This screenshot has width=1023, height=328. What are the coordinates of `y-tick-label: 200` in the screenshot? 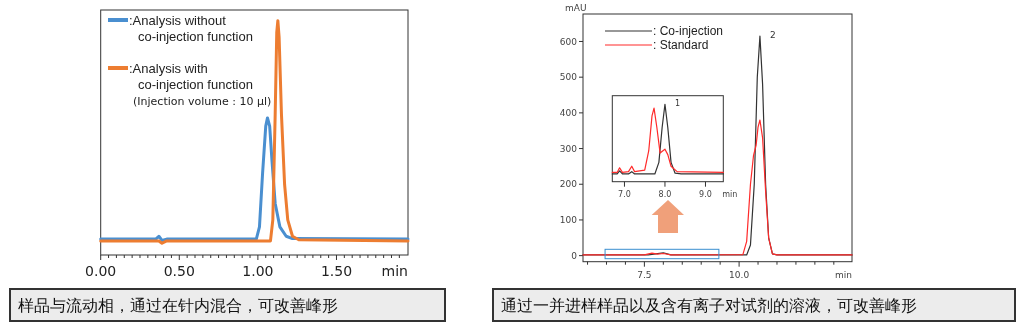 It's located at (568, 184).